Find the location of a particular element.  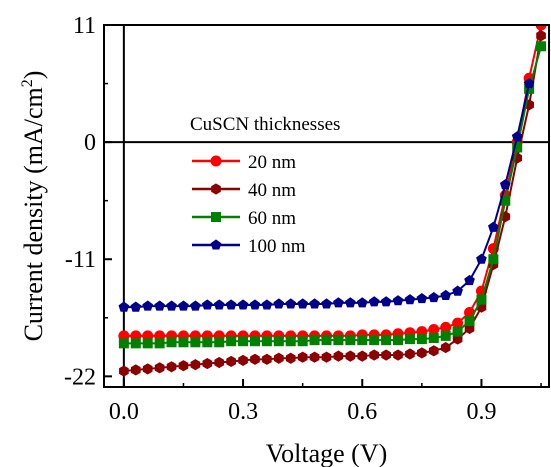

y-axis-title: Current density (mA/cm2) is located at coordinates (33, 206).